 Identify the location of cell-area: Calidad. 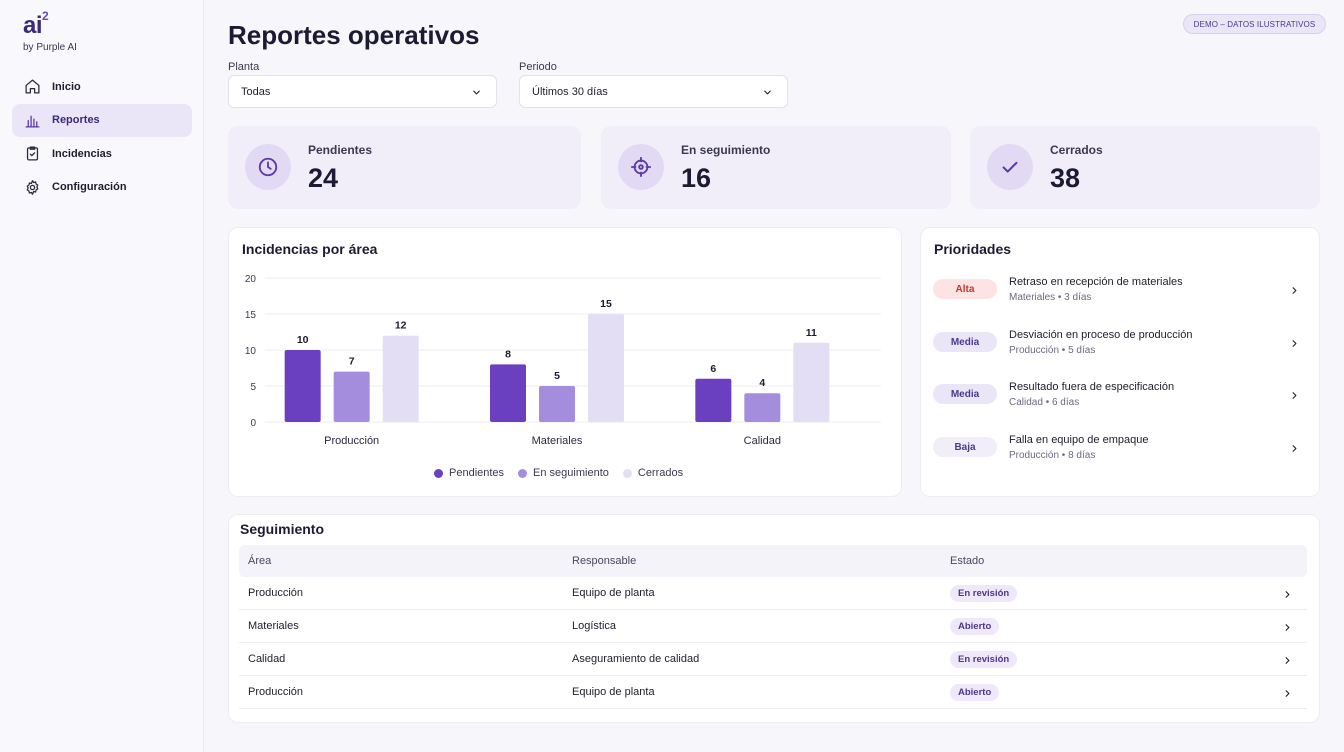
(267, 659).